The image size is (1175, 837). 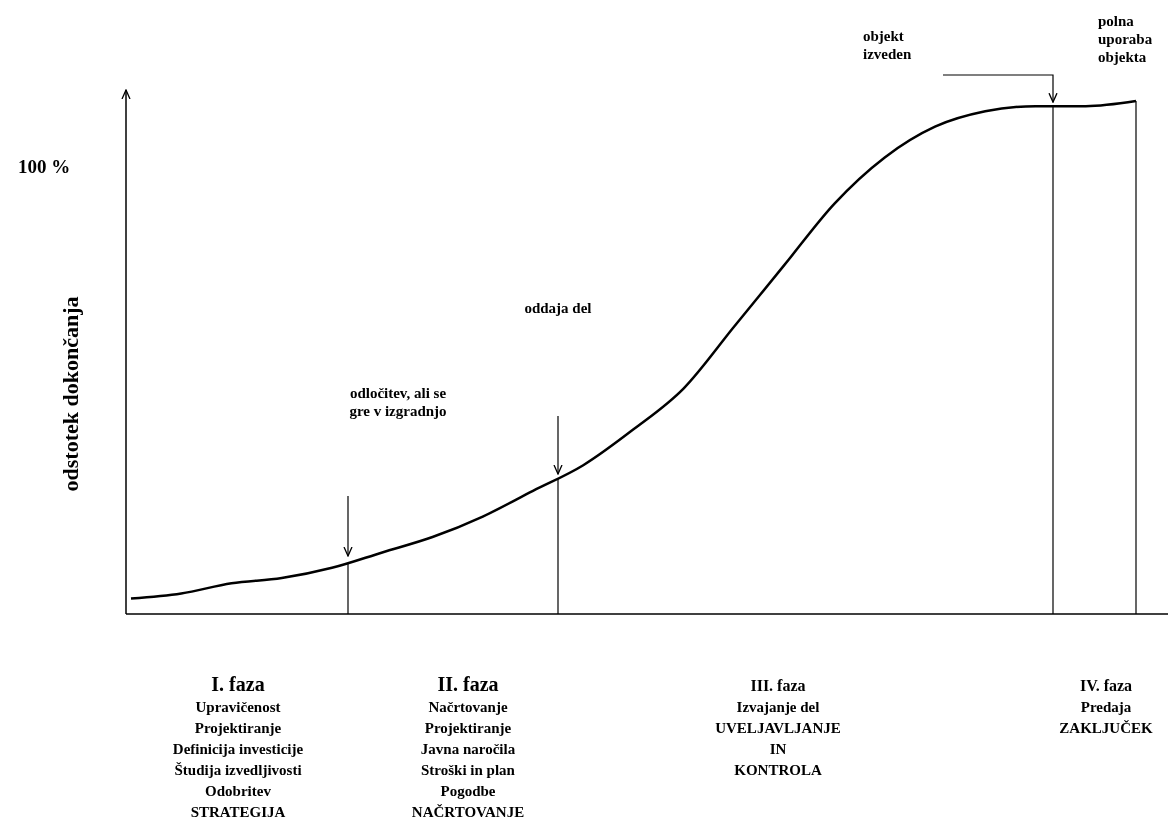 What do you see at coordinates (70, 394) in the screenshot?
I see `y-axis-title: odstotek dokončanja` at bounding box center [70, 394].